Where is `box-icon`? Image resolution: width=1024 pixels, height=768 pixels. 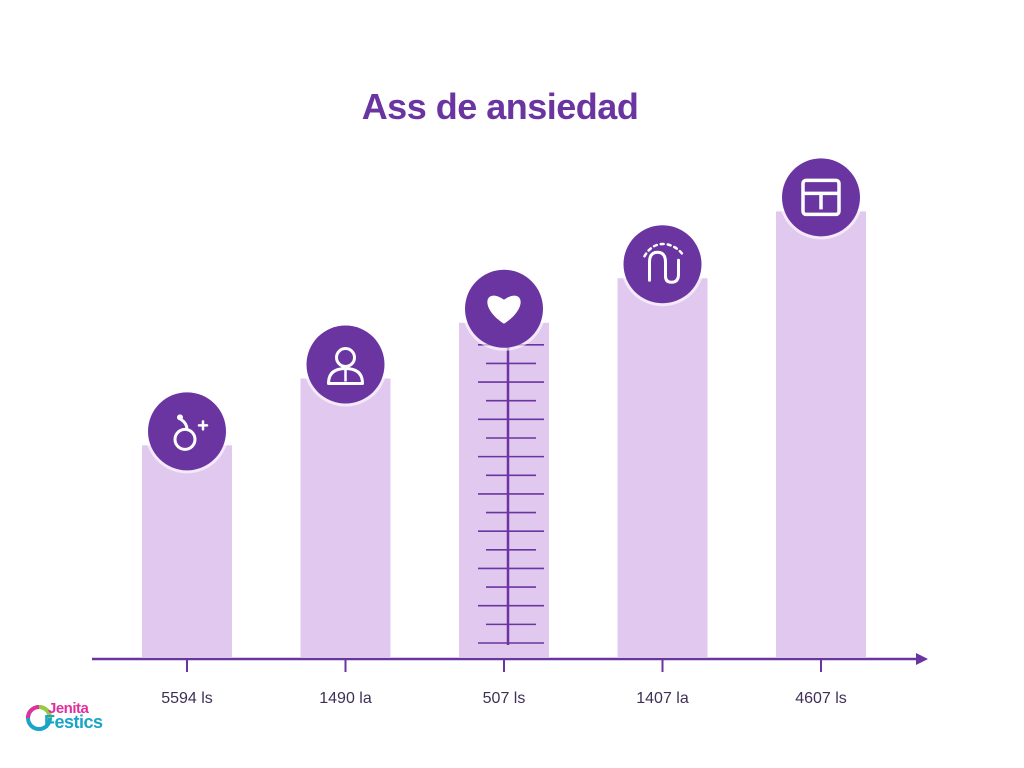 box-icon is located at coordinates (821, 197).